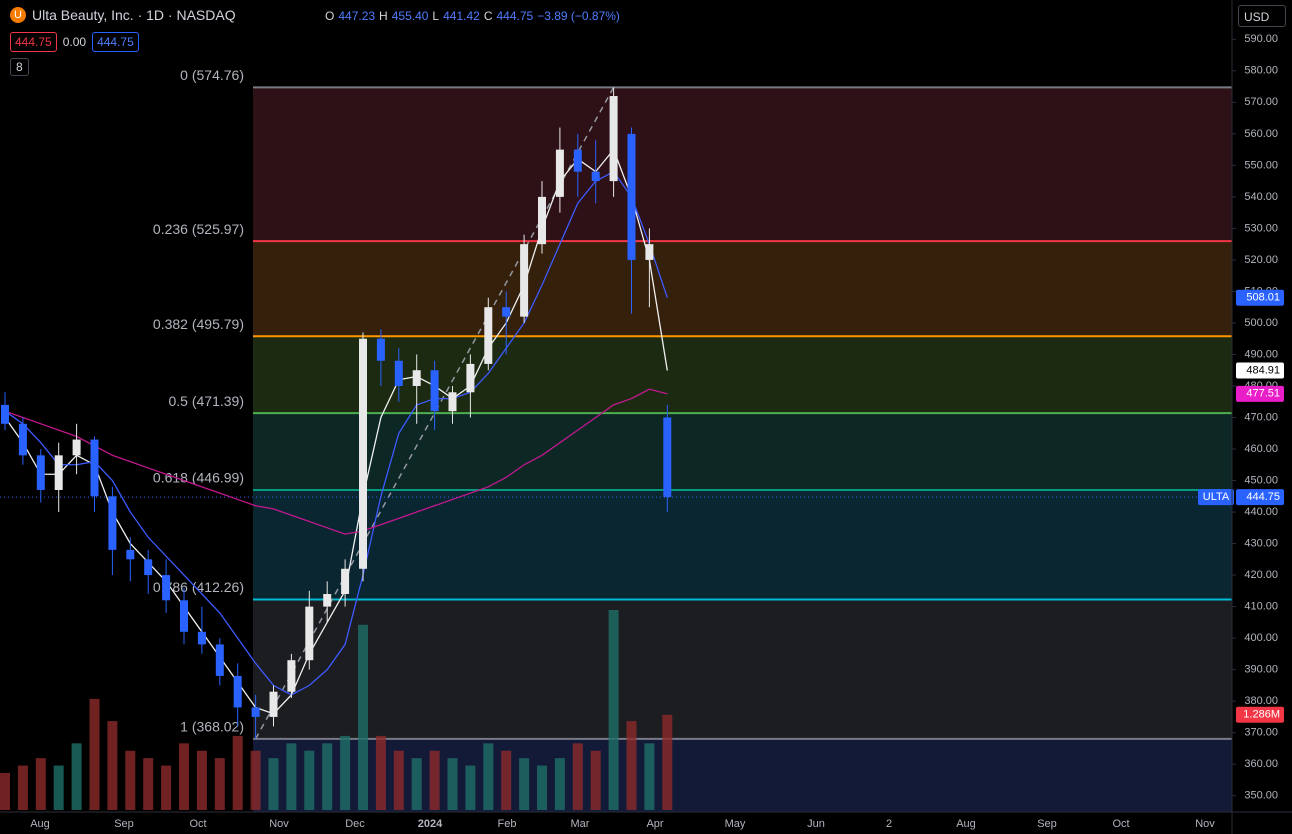  I want to click on fib-label: 0.236 (525.97), so click(198, 229).